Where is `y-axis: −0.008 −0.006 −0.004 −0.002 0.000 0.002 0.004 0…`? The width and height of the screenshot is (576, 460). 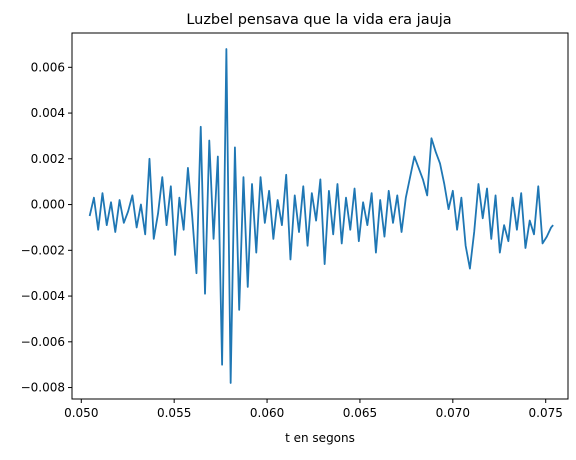
y-axis: −0.008 −0.006 −0.004 −0.002 0.000 0.002 0.004 0… is located at coordinates (46, 227).